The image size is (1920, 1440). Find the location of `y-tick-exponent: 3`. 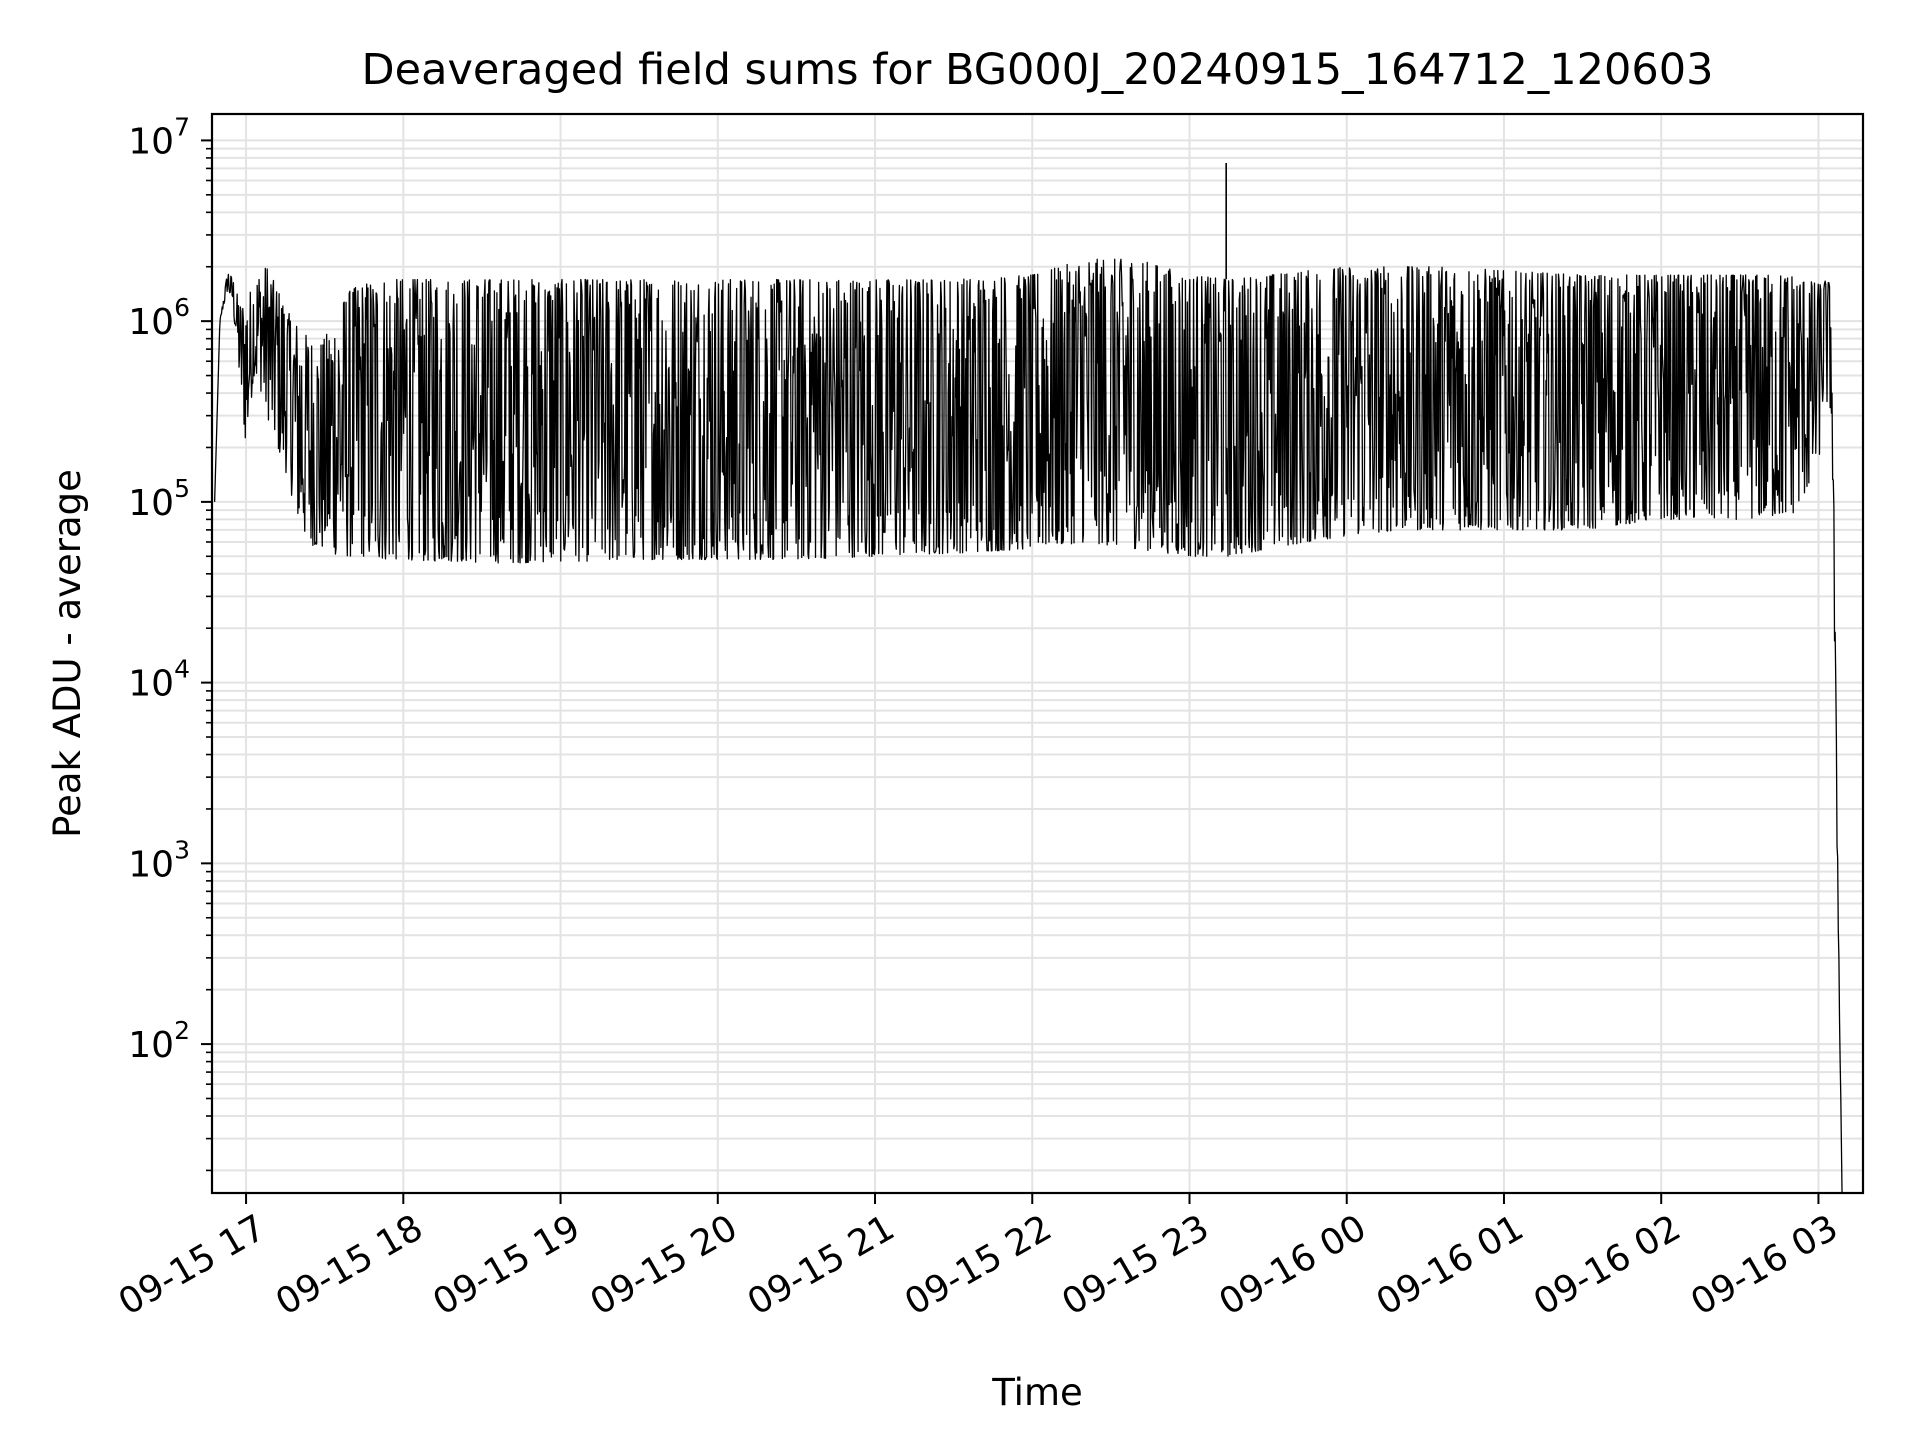

y-tick-exponent: 3 is located at coordinates (182, 849).